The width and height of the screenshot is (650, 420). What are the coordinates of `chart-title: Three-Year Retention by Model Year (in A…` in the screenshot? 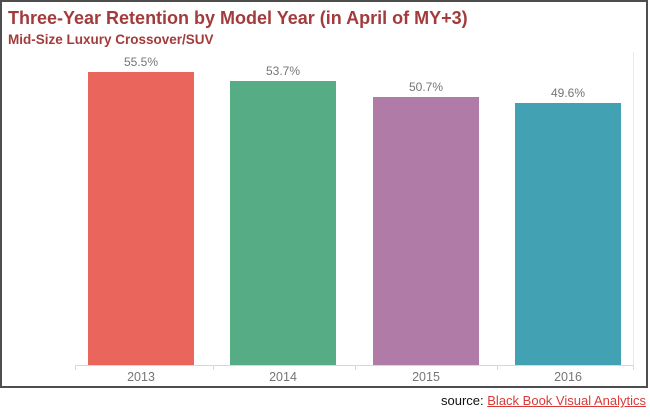 It's located at (238, 18).